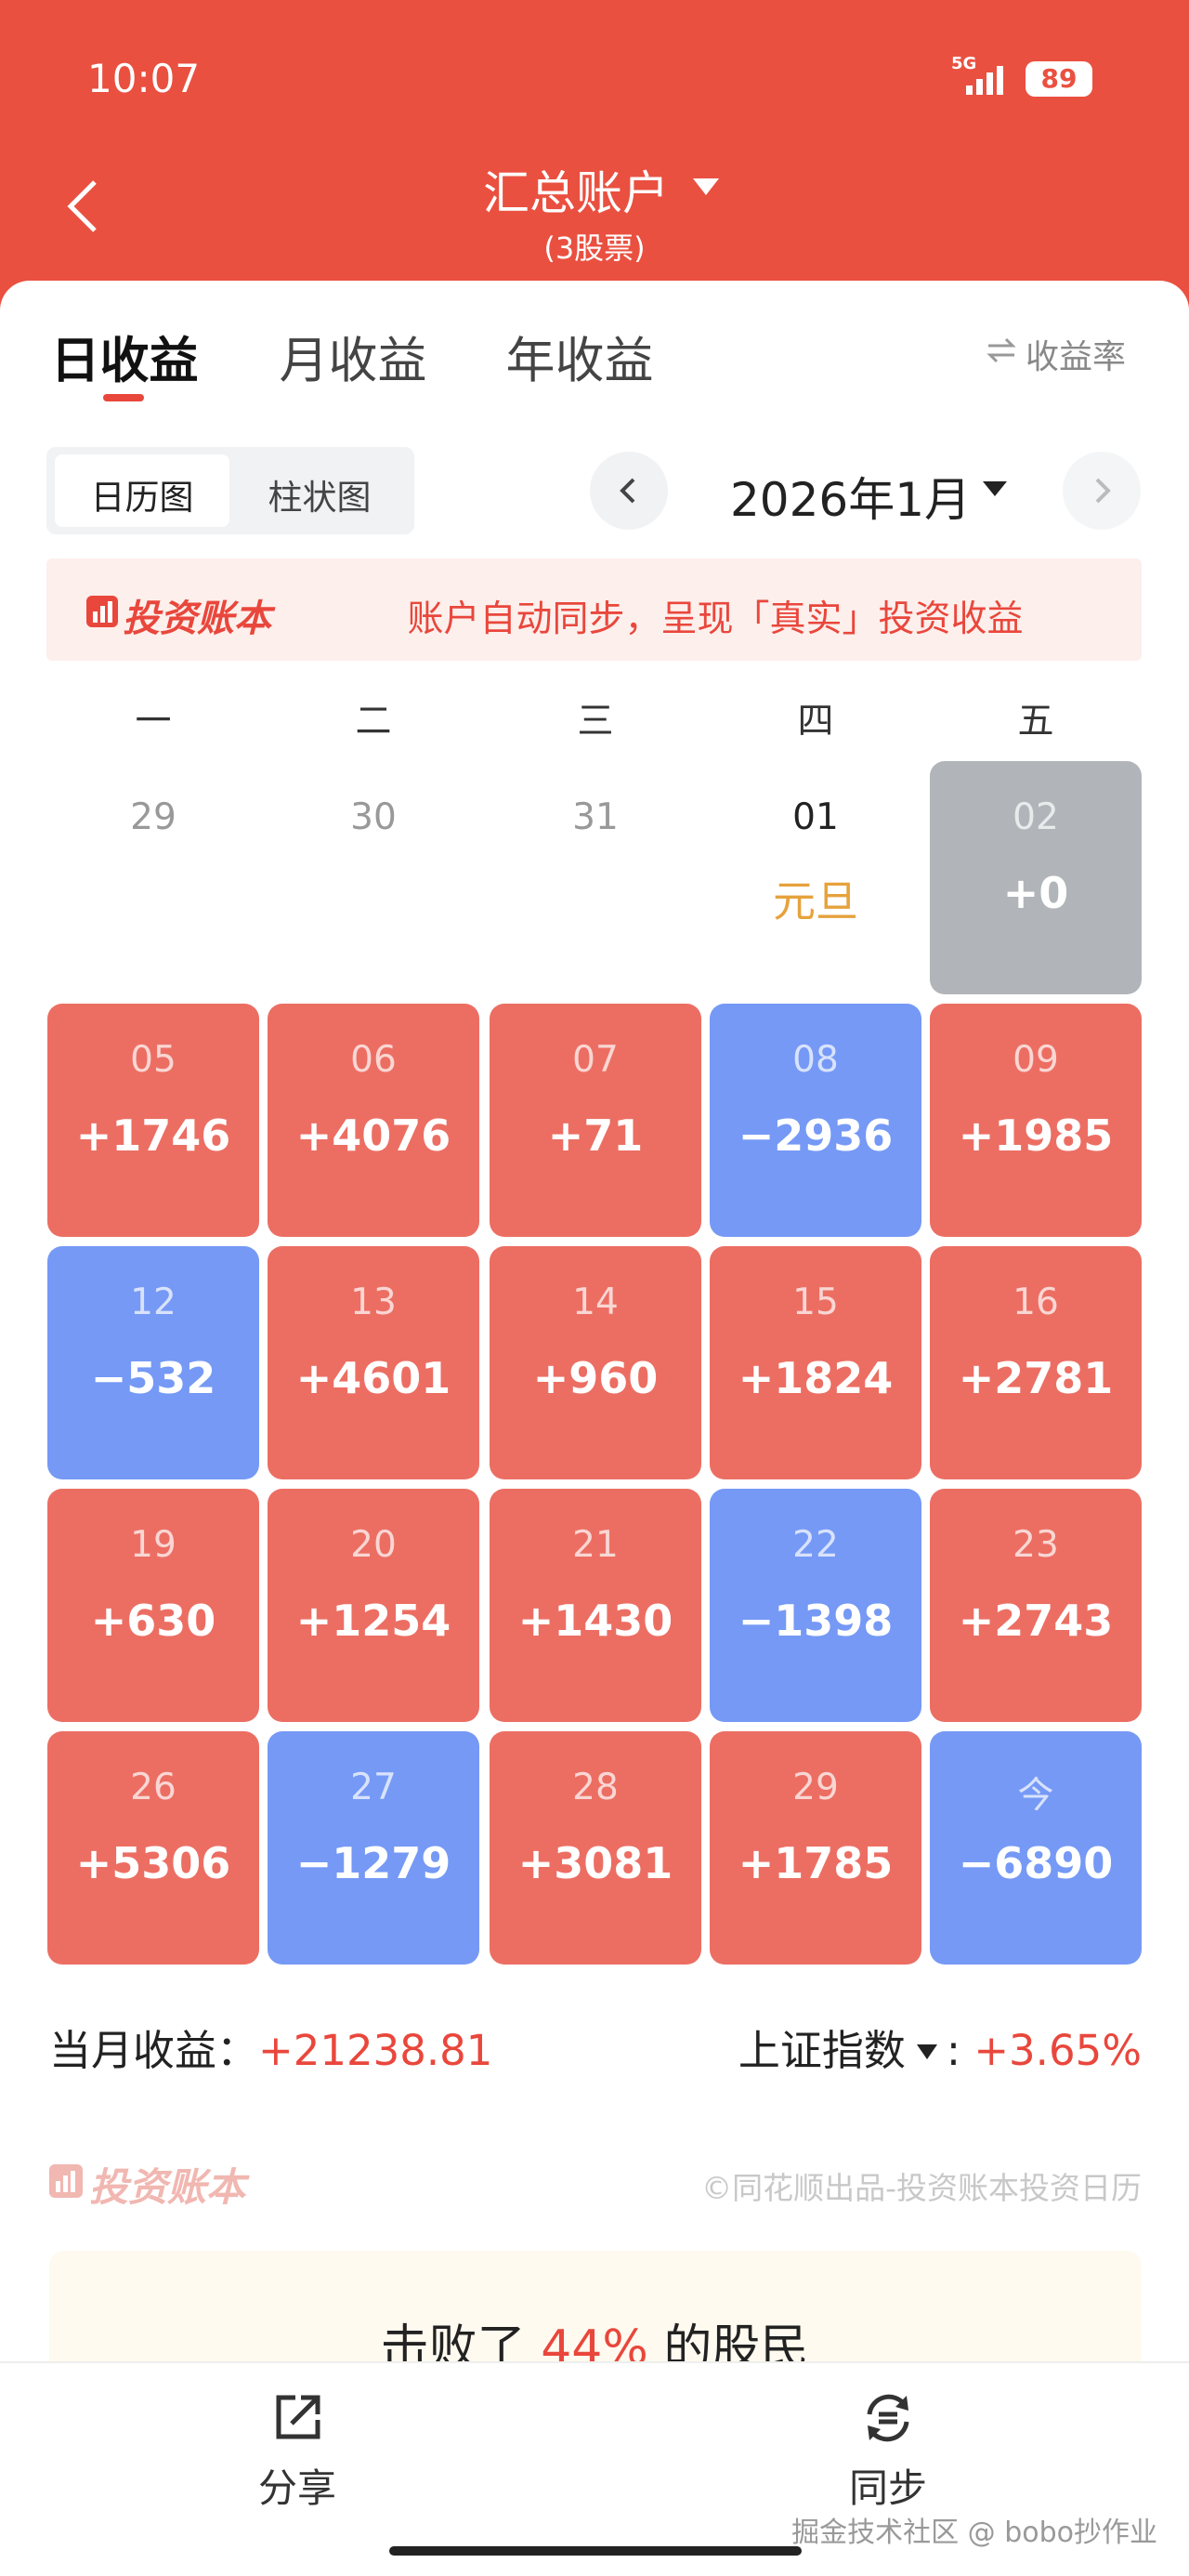 This screenshot has height=2576, width=1189. What do you see at coordinates (153, 1136) in the screenshot?
I see `day-value: +1746` at bounding box center [153, 1136].